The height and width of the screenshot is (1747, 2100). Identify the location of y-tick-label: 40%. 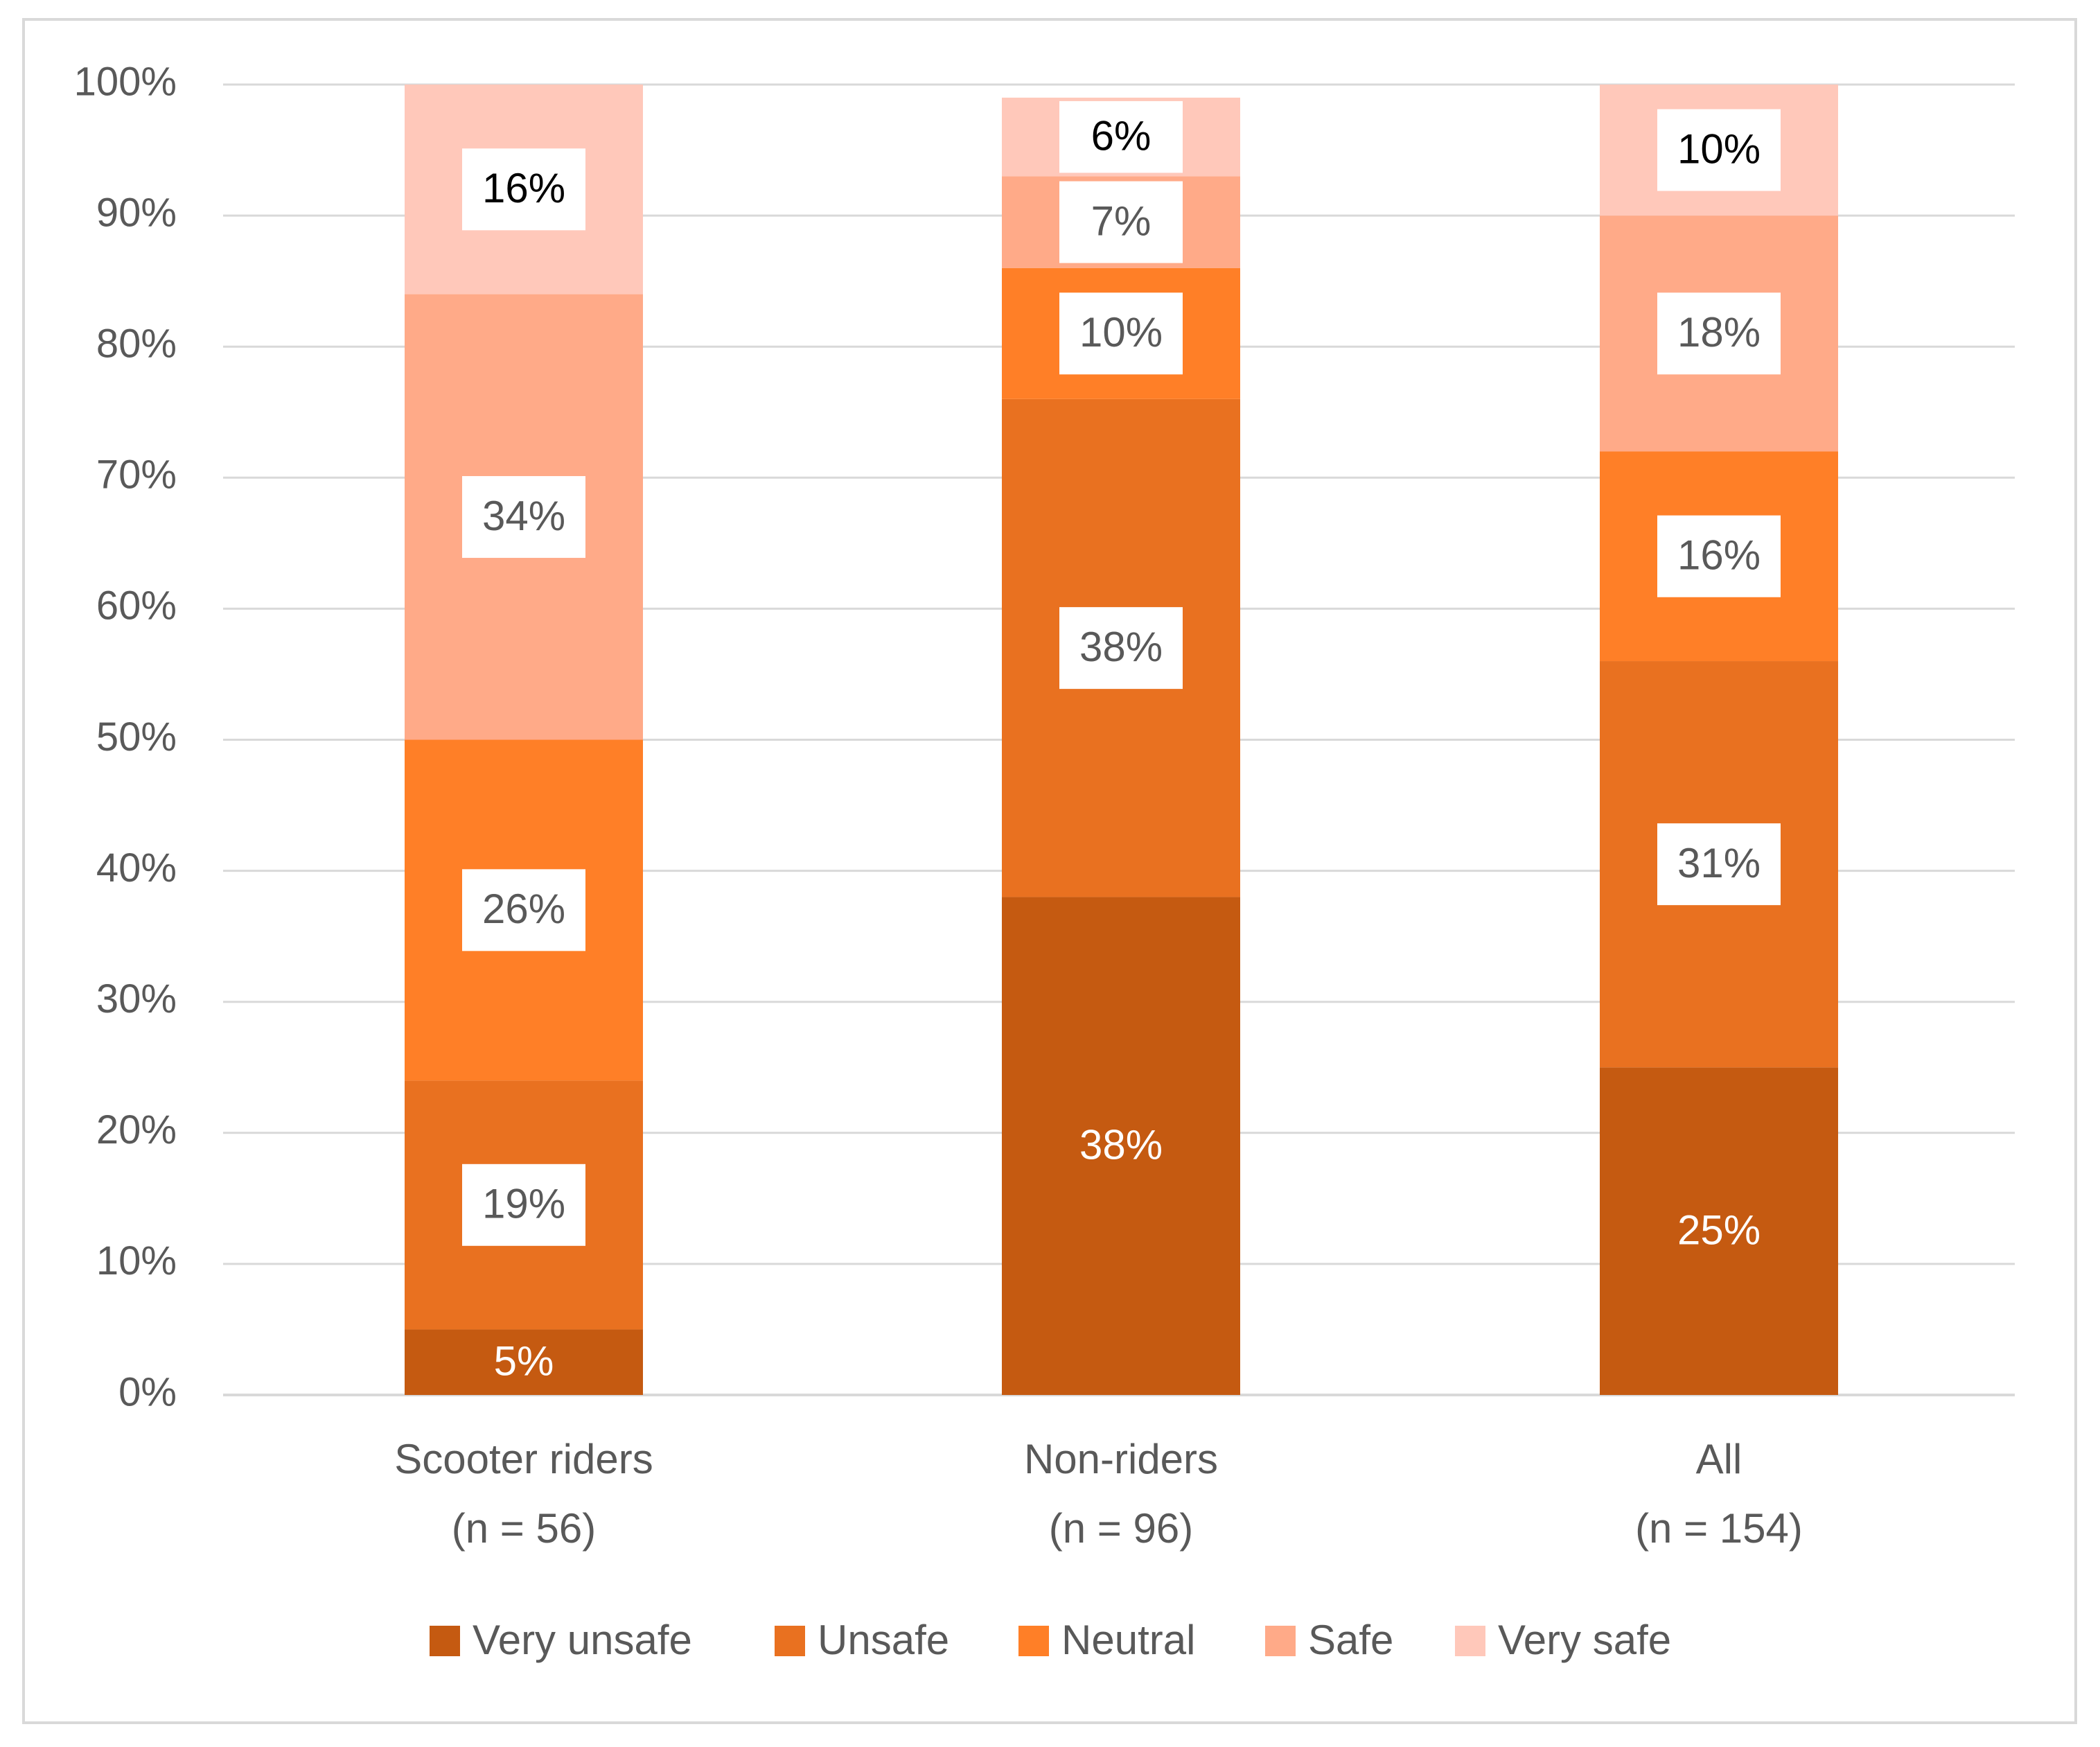
(136, 867).